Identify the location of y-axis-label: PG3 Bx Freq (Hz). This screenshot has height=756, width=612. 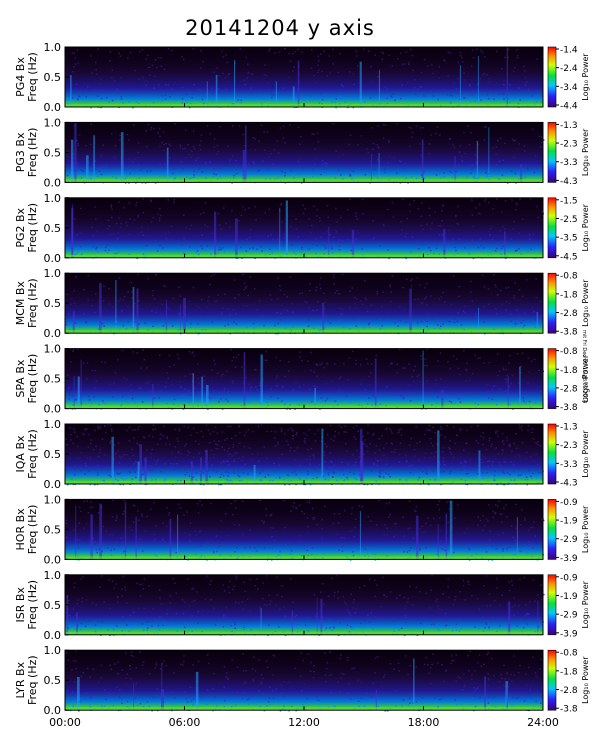
(26, 153).